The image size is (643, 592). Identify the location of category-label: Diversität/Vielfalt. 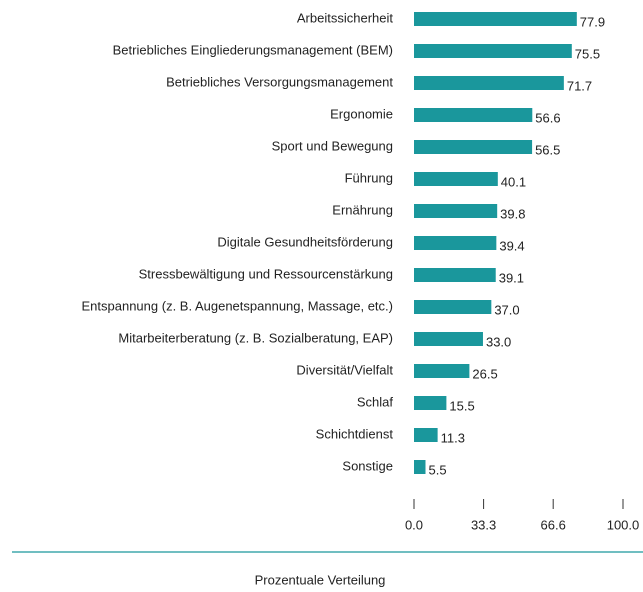
(344, 369).